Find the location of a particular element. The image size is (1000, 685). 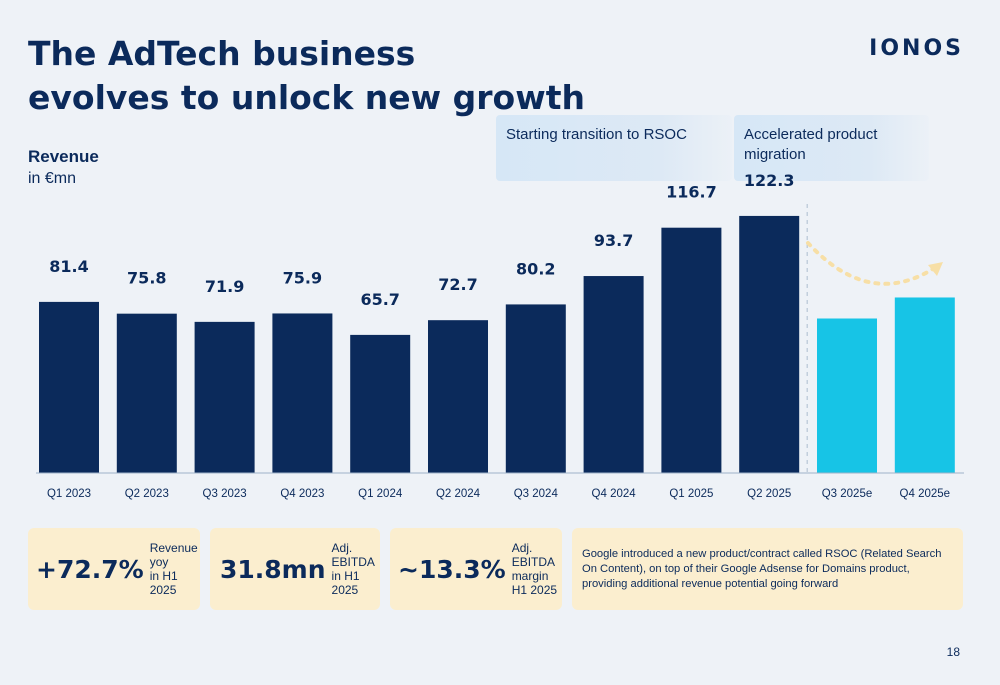

kpi-ebitda-margin-value: ~13.3% is located at coordinates (452, 569).